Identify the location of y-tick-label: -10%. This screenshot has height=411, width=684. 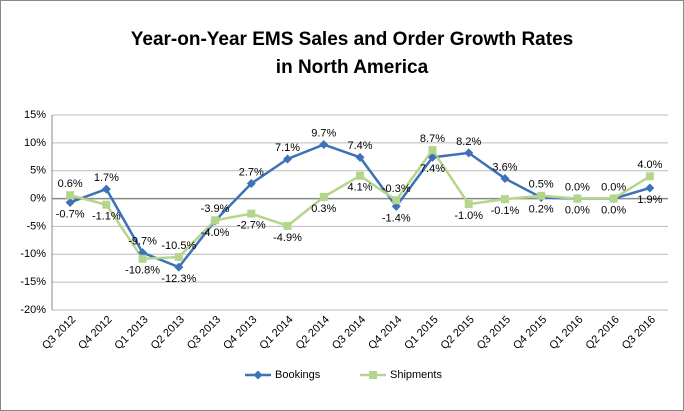
(33, 254).